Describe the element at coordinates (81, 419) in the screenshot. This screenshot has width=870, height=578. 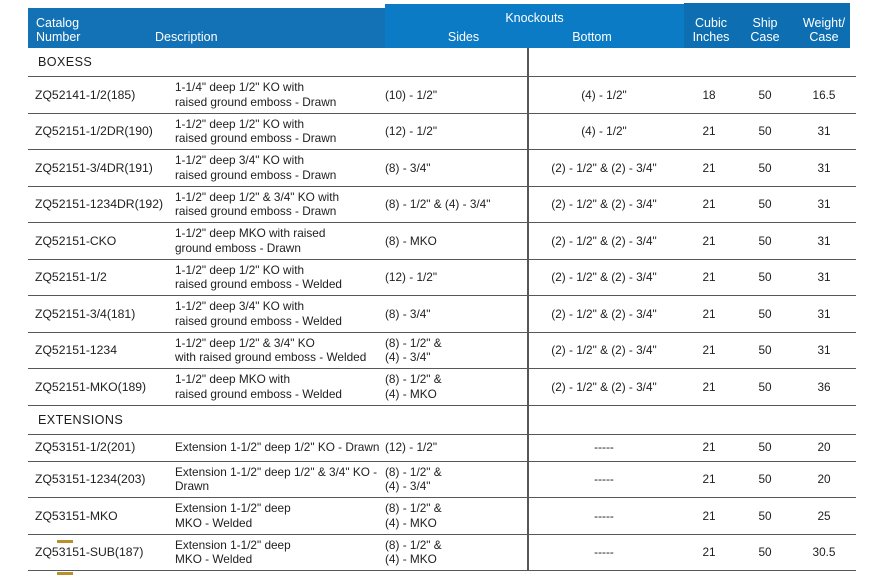
I see `section-label: EXTENSIONS` at that location.